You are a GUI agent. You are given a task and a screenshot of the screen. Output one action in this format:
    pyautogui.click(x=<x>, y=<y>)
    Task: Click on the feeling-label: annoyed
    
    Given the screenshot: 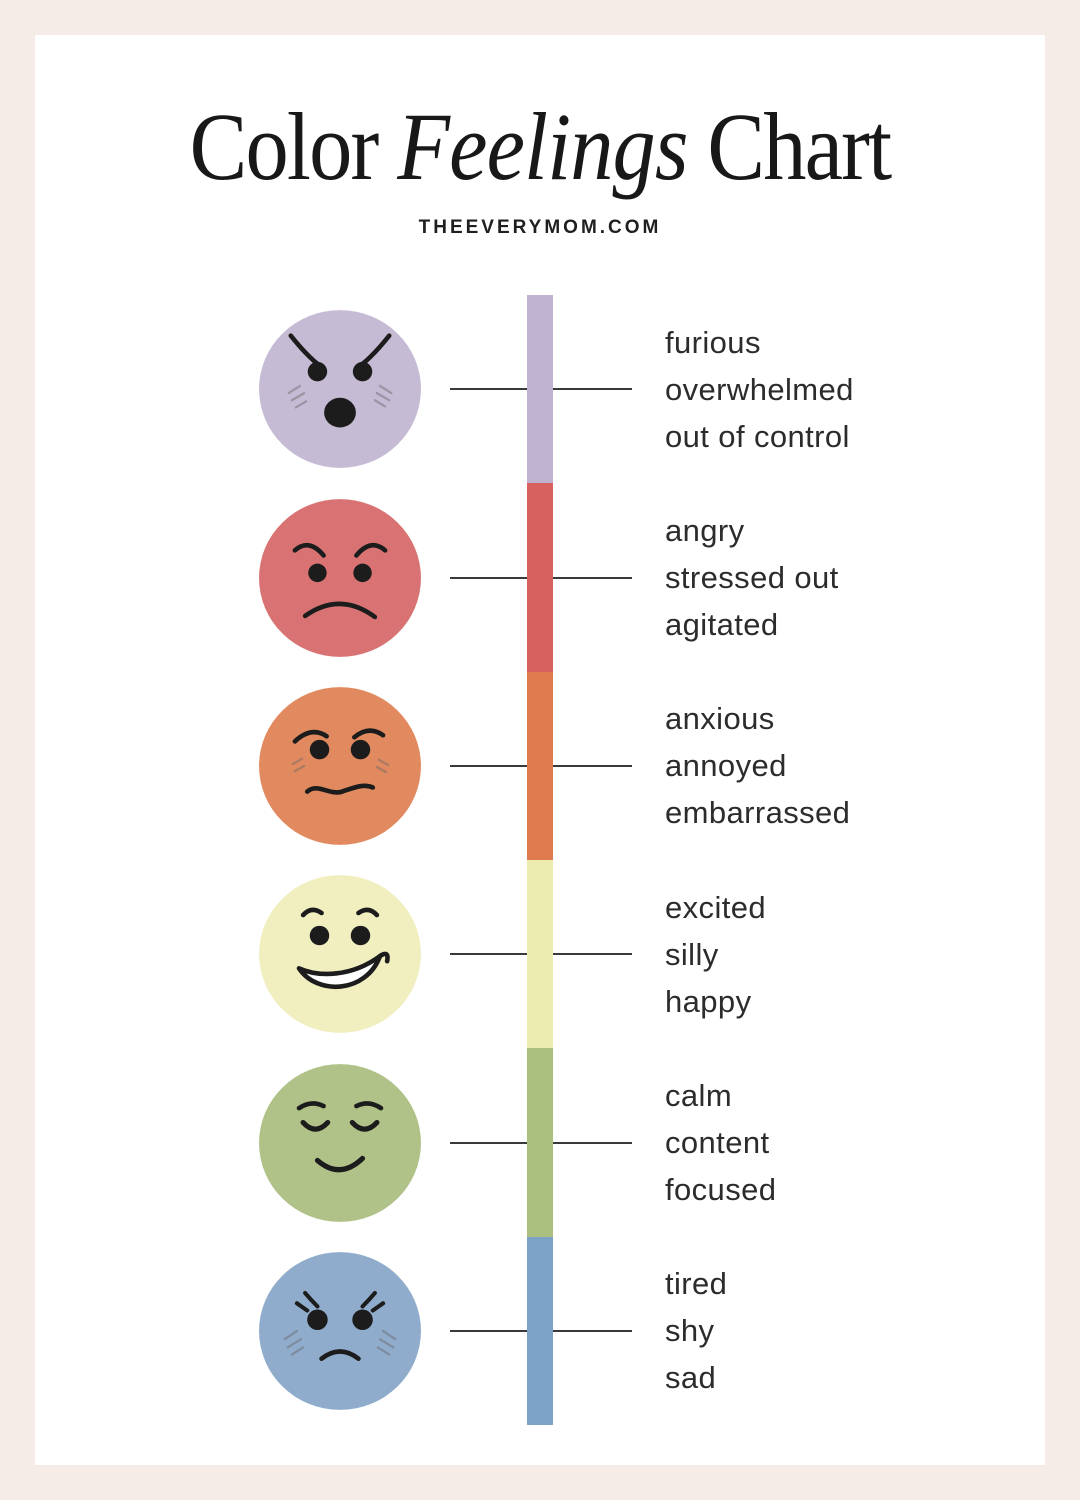 What is the action you would take?
    pyautogui.click(x=726, y=766)
    